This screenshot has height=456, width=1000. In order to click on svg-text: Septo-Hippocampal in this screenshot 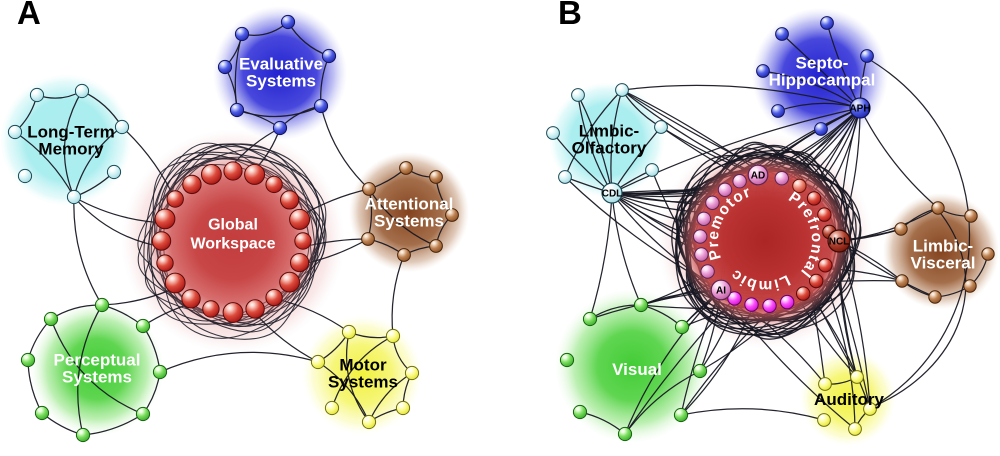, I will do `click(822, 72)`.